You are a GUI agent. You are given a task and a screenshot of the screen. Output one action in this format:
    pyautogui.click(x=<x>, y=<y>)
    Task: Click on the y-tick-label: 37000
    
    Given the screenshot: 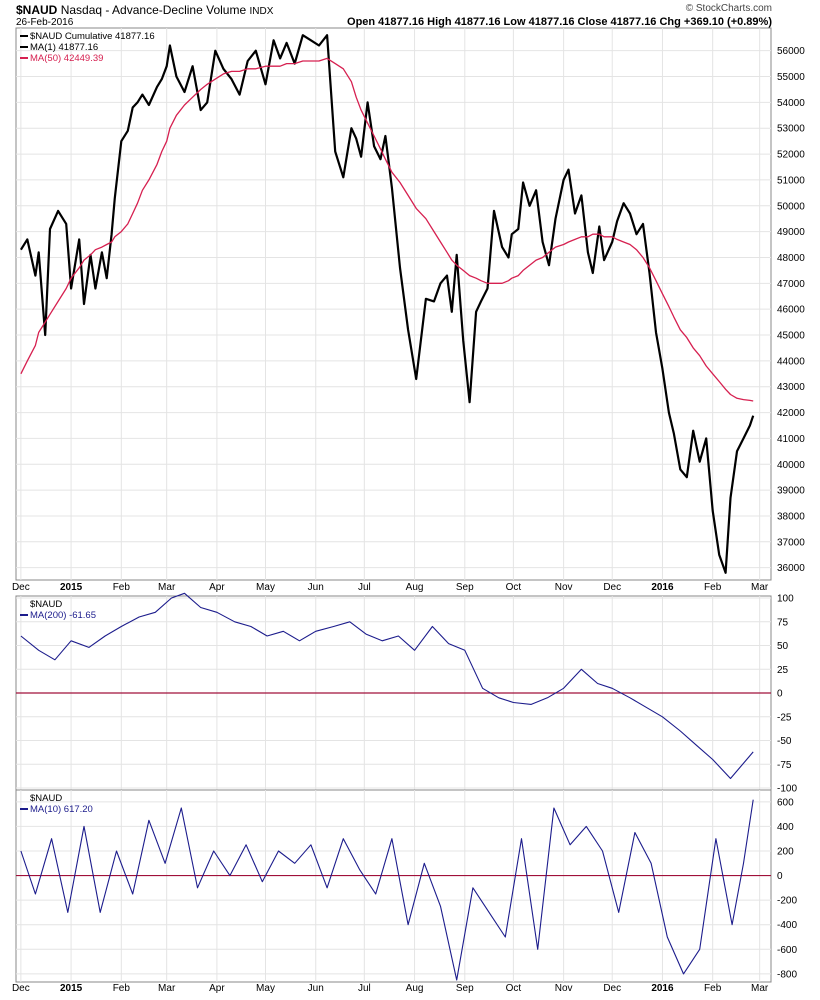 What is the action you would take?
    pyautogui.click(x=791, y=542)
    